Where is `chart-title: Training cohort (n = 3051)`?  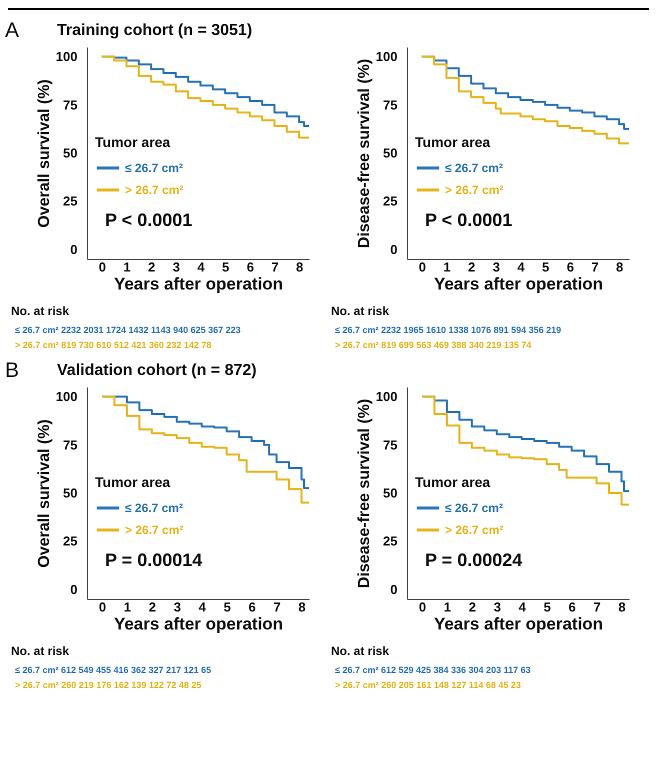 chart-title: Training cohort (n = 3051) is located at coordinates (154, 30).